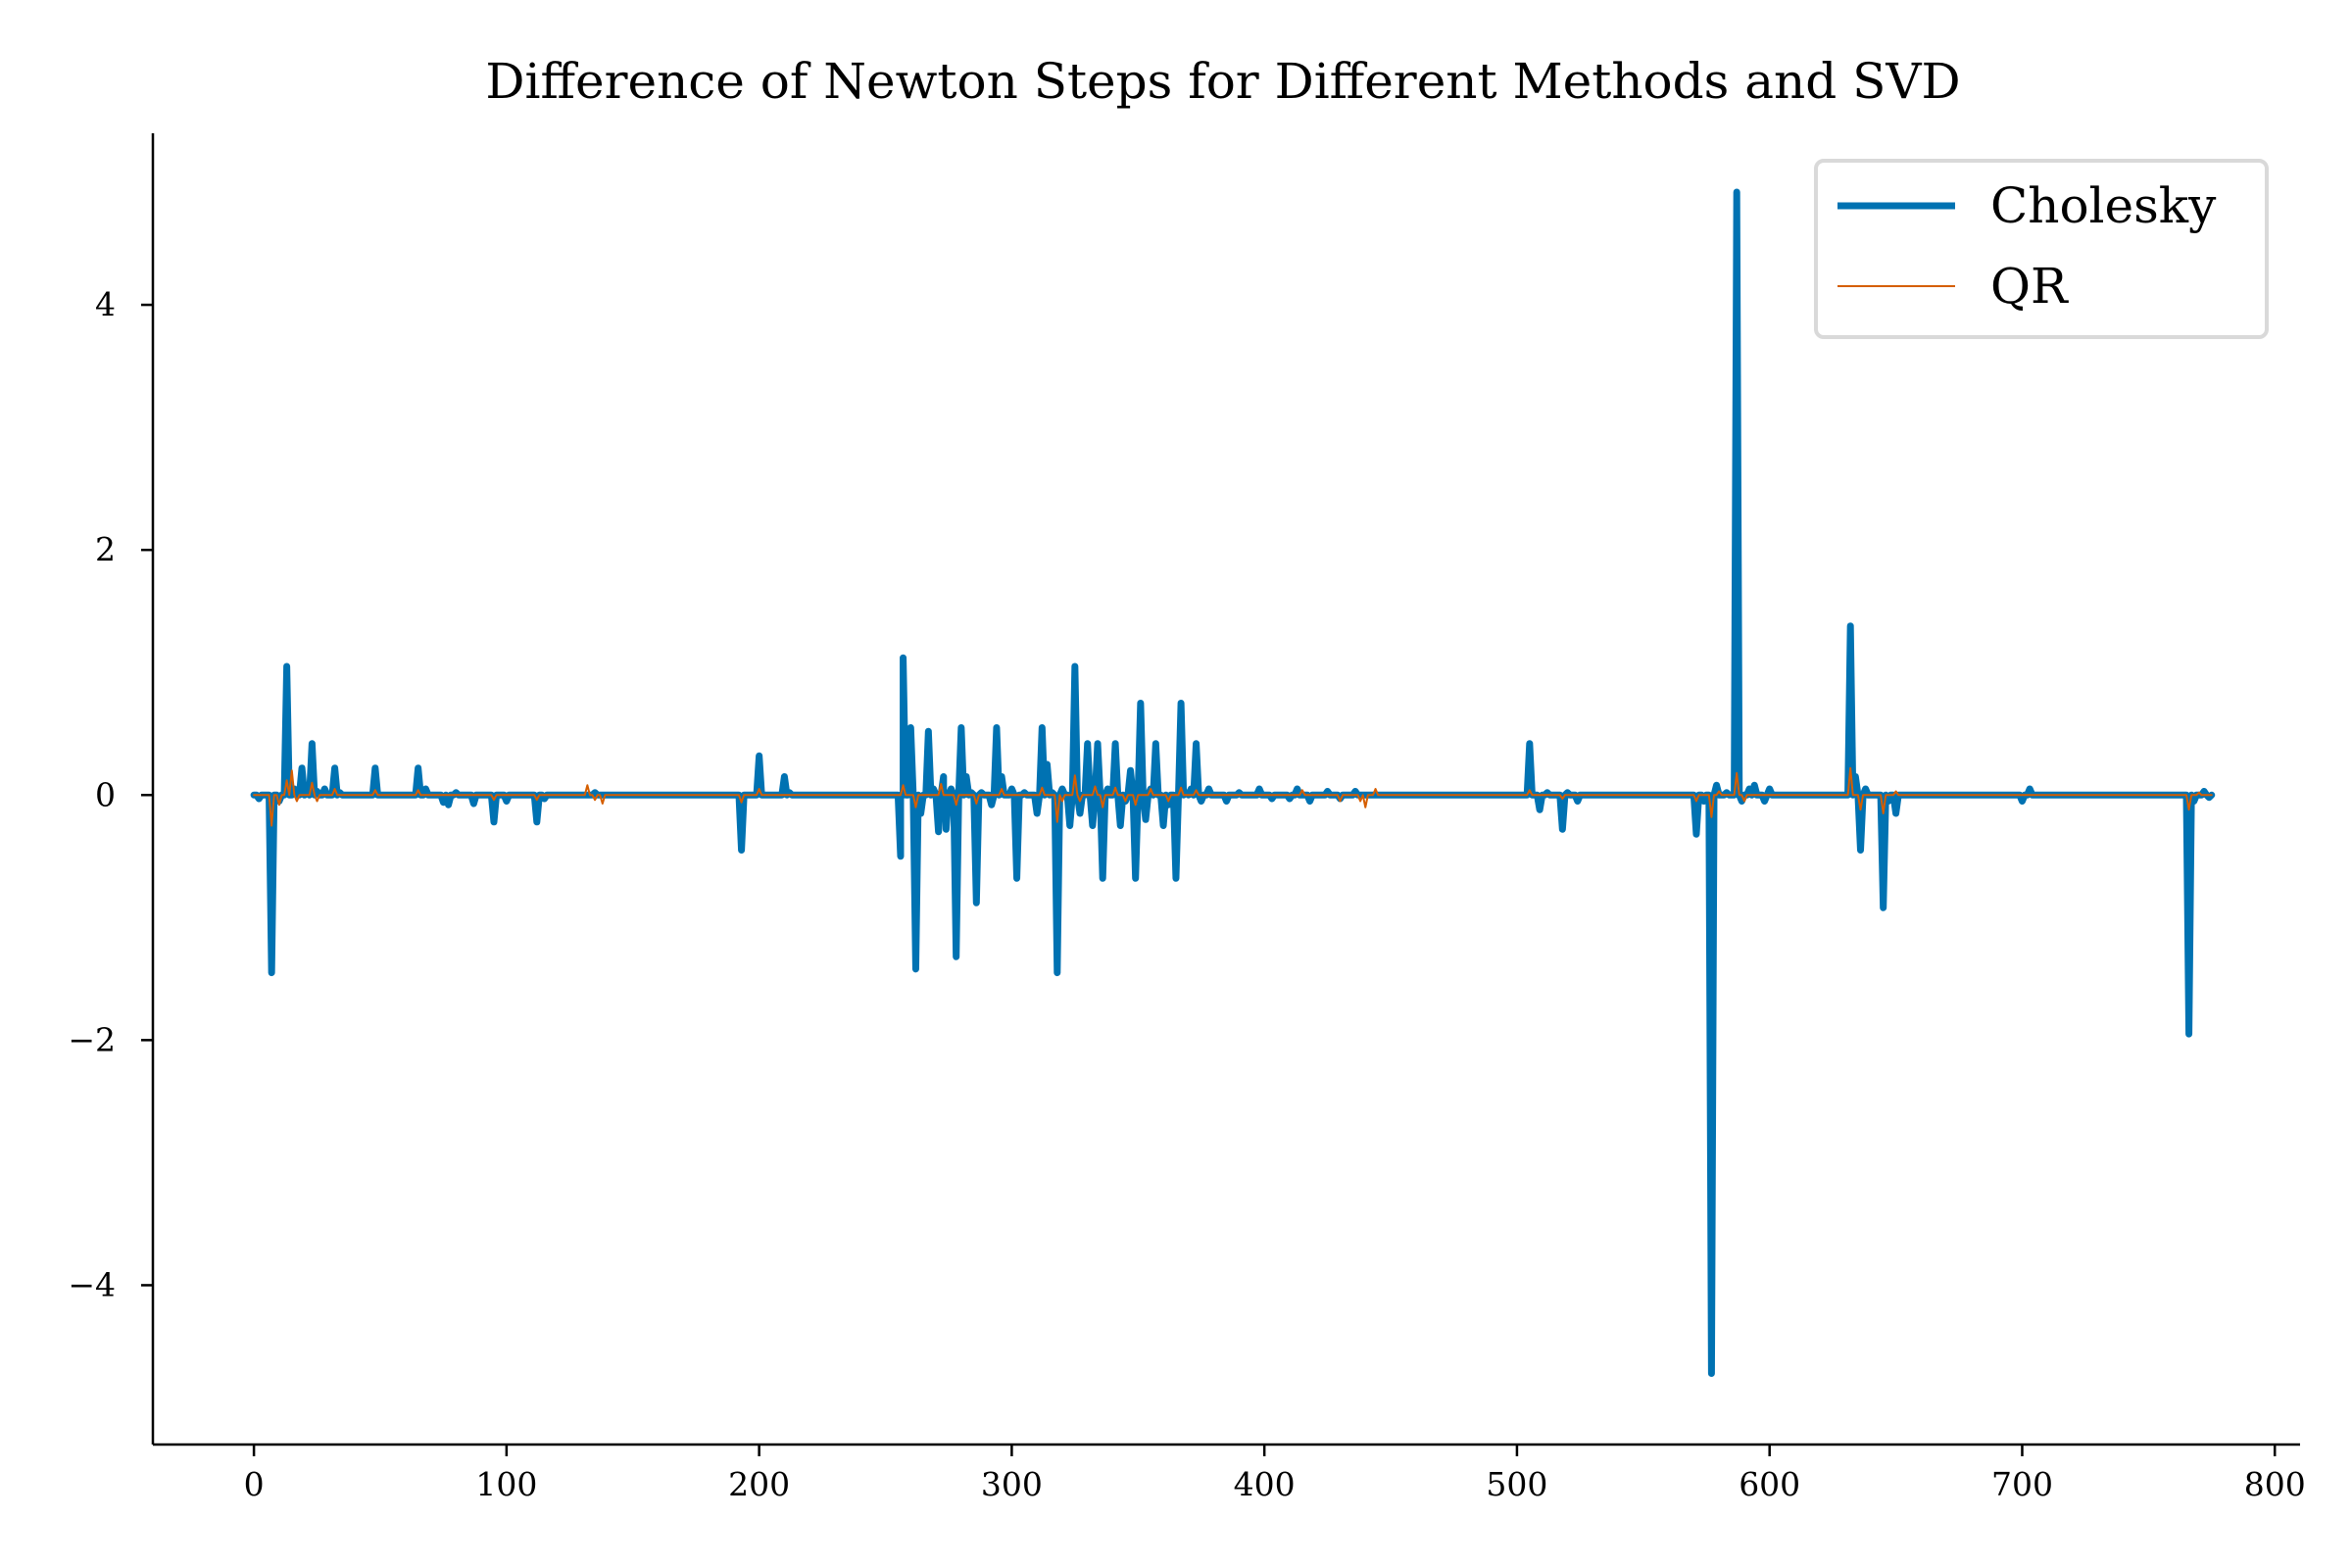  Describe the element at coordinates (254, 1484) in the screenshot. I see `x-tick-label: 0` at that location.